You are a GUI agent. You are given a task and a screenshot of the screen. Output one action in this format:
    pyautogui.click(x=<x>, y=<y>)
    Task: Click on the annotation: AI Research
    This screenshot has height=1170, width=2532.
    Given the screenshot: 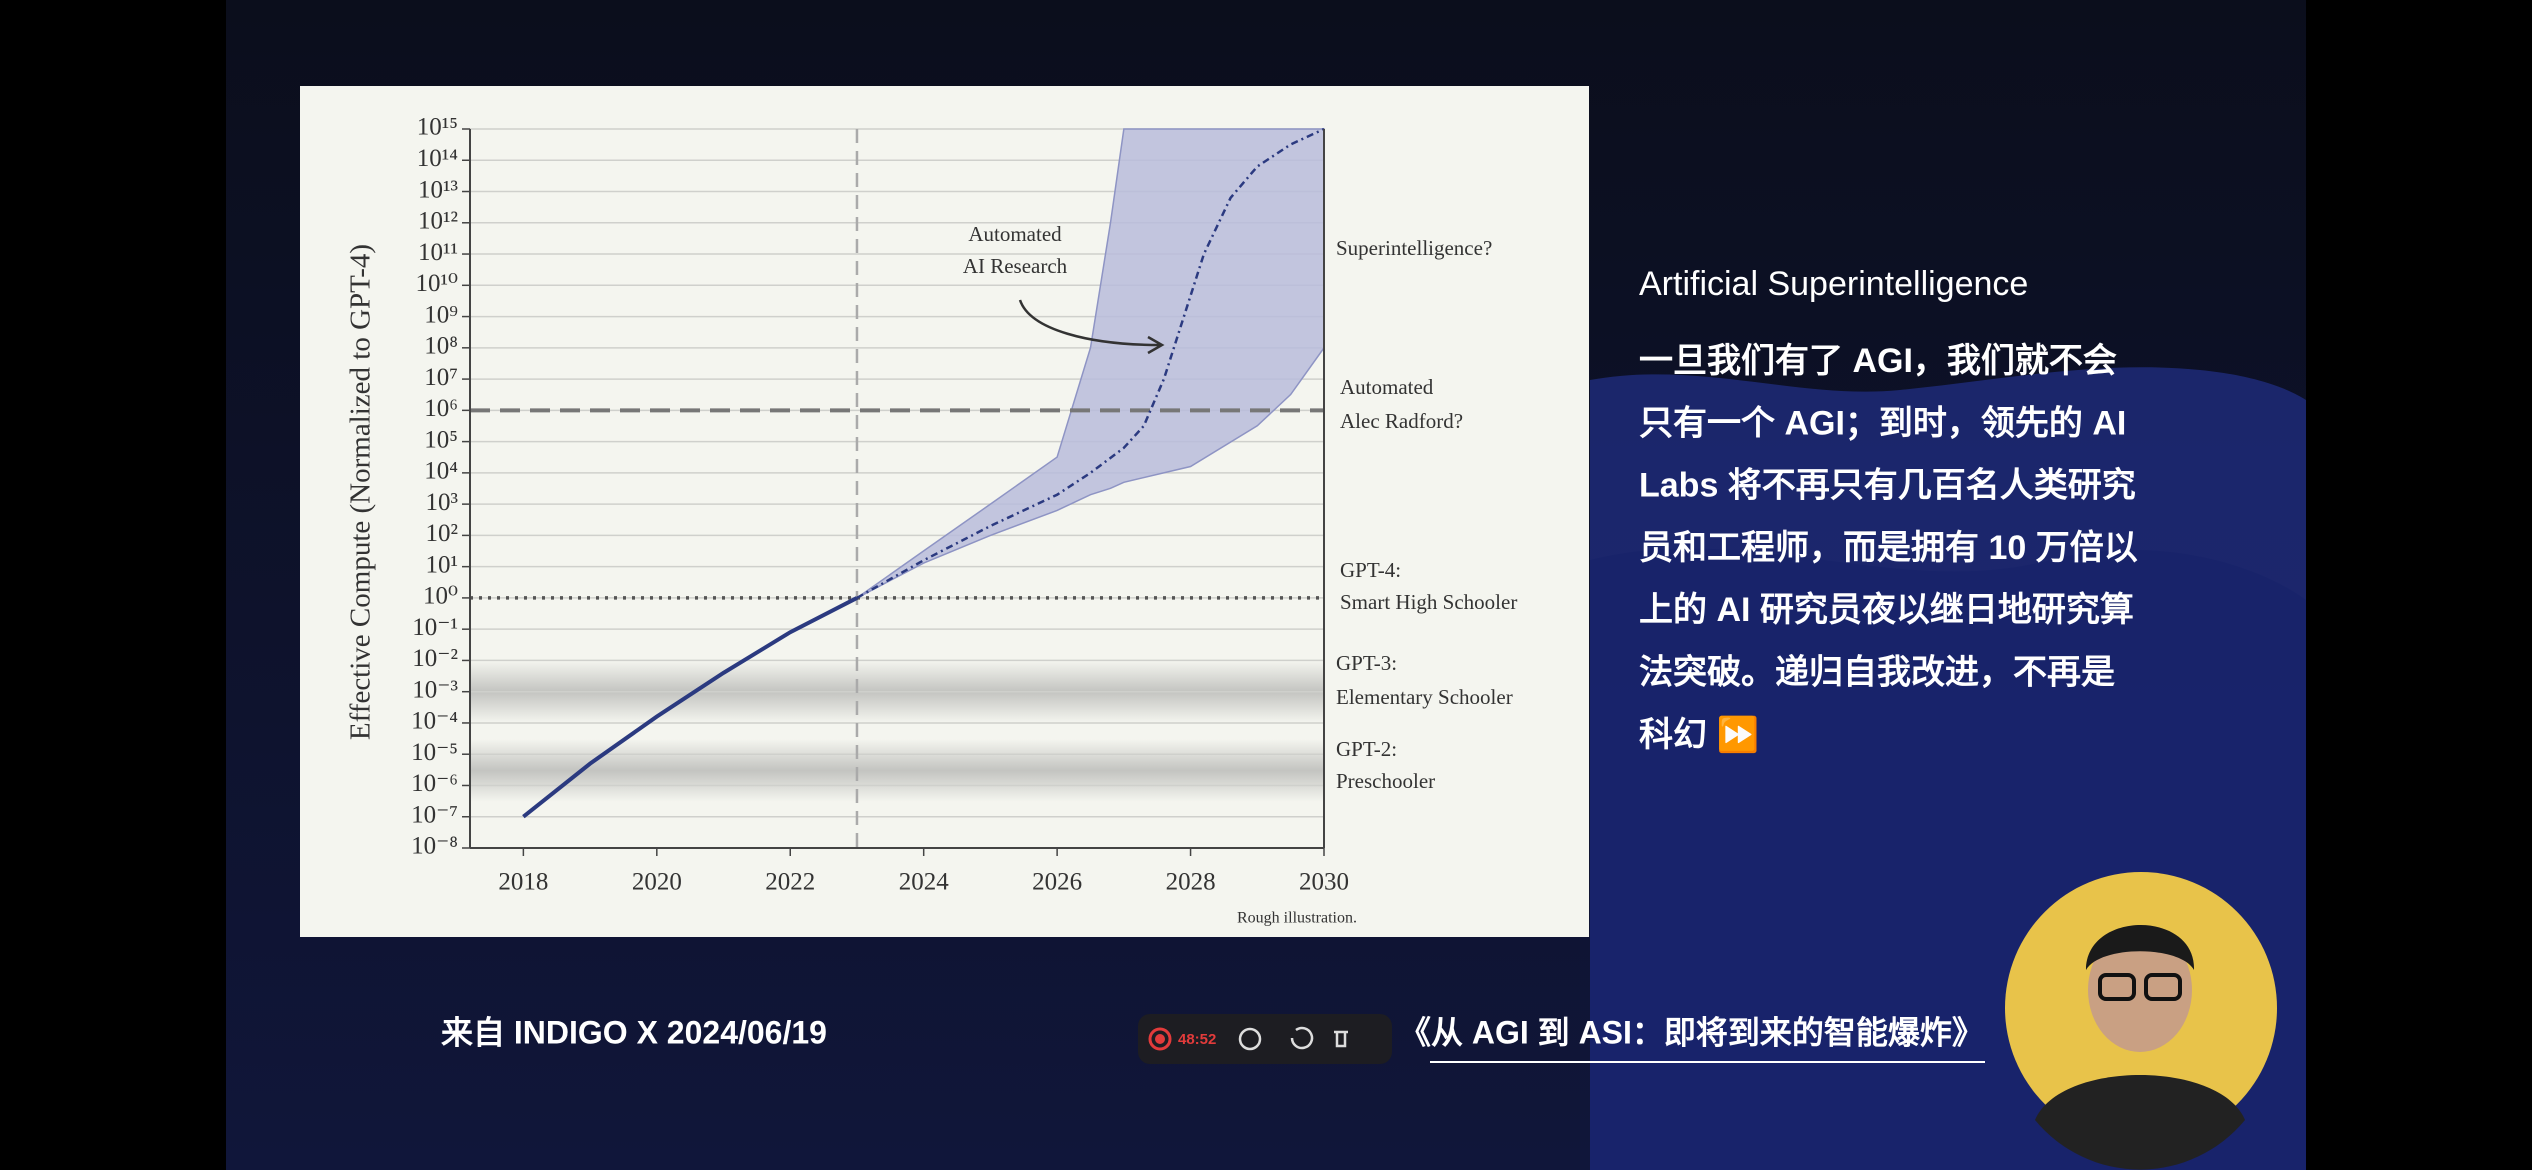 What is the action you would take?
    pyautogui.click(x=1015, y=266)
    